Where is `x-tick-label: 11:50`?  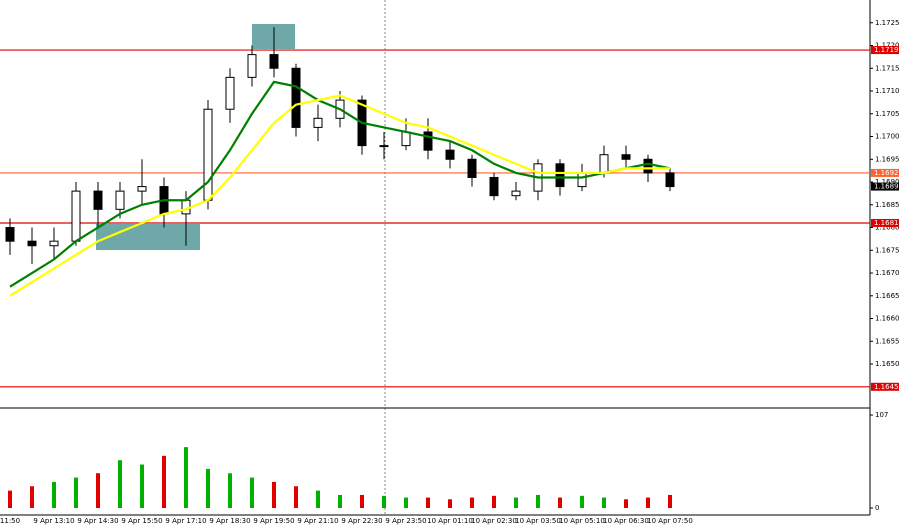
x-tick-label: 11:50 is located at coordinates (10, 521).